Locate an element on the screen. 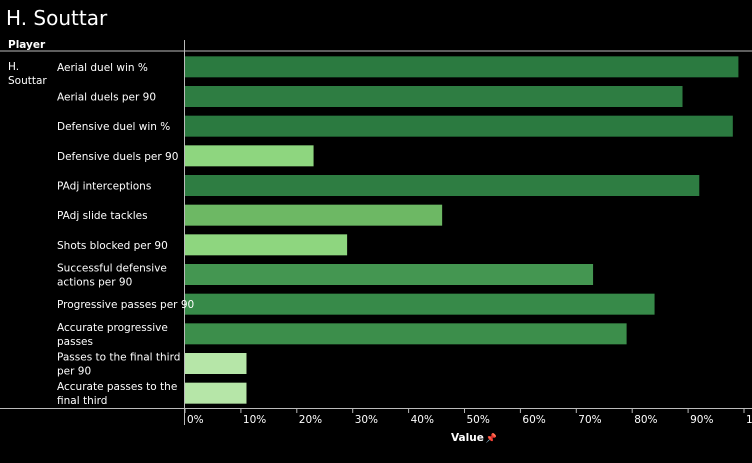  category-label: Aerial duels per 90 is located at coordinates (106, 98).